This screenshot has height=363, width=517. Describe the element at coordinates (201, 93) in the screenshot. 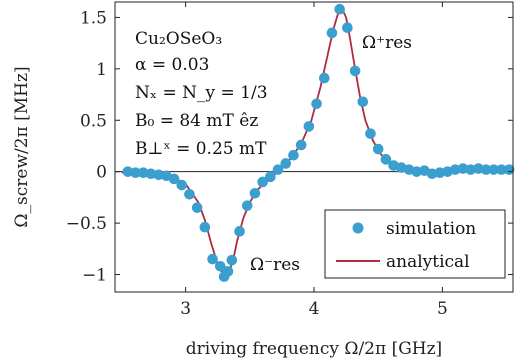

I see `annotation-demag: Nₓ = N_y = 1/3` at that location.